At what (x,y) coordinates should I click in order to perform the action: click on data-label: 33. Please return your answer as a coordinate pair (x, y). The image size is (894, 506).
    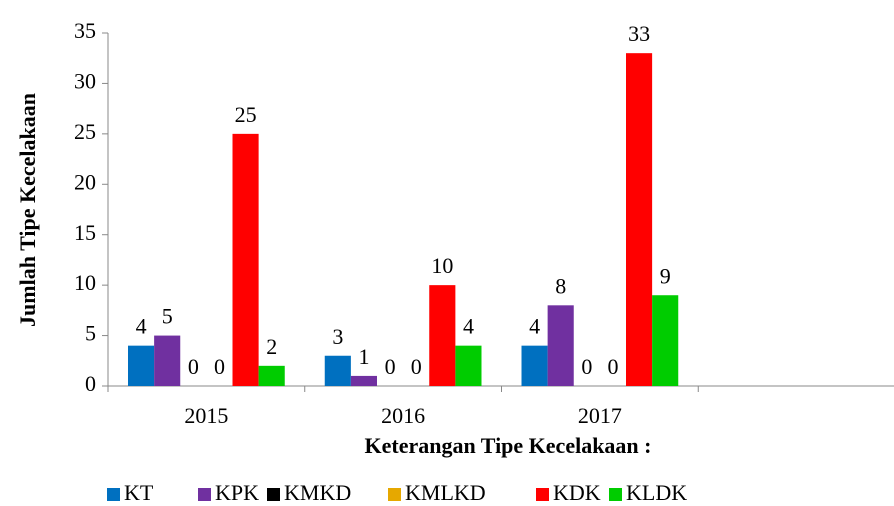
    Looking at the image, I should click on (639, 33).